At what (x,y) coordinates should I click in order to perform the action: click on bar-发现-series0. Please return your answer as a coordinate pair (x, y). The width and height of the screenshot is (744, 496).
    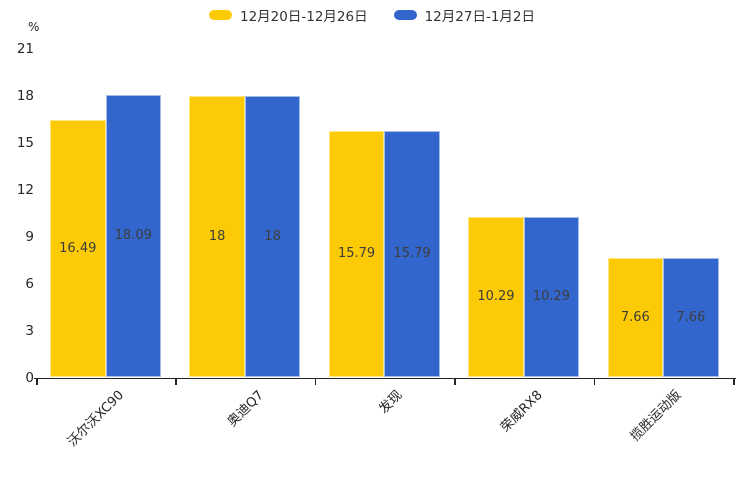
    Looking at the image, I should click on (356, 254).